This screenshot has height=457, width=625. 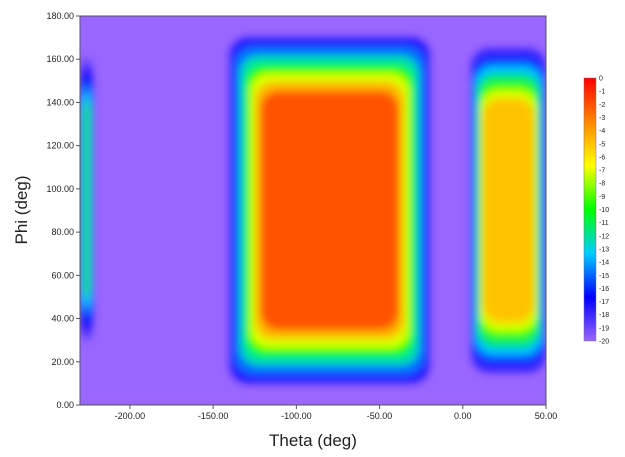 I want to click on colorbar-label: -10, so click(x=604, y=210).